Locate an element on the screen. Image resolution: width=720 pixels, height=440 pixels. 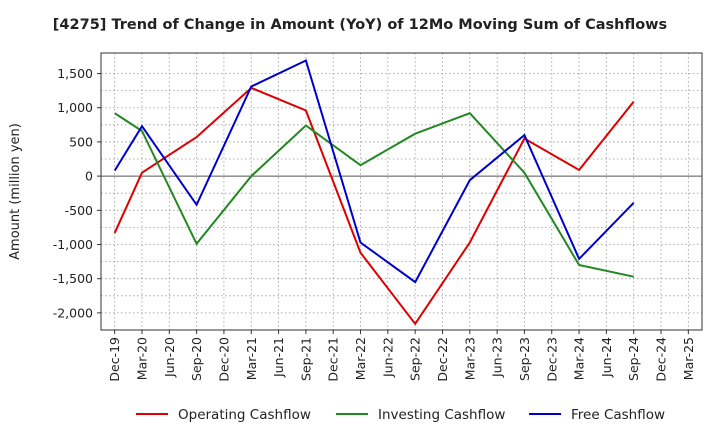
x-tick-label: Dec-21 is located at coordinates (333, 359).